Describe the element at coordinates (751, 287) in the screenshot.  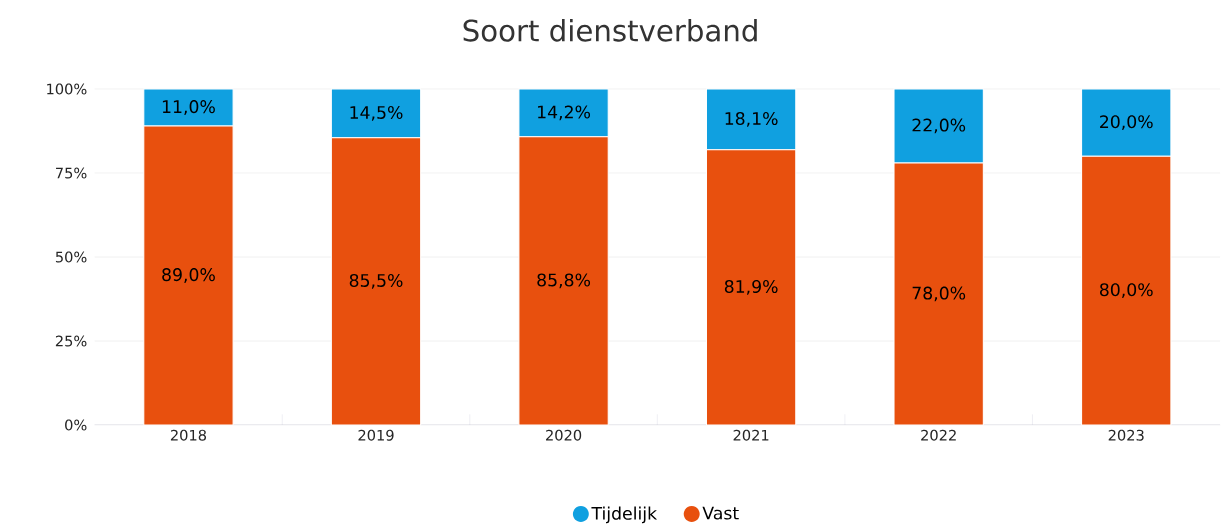
I see `data-label: 81,9%` at that location.